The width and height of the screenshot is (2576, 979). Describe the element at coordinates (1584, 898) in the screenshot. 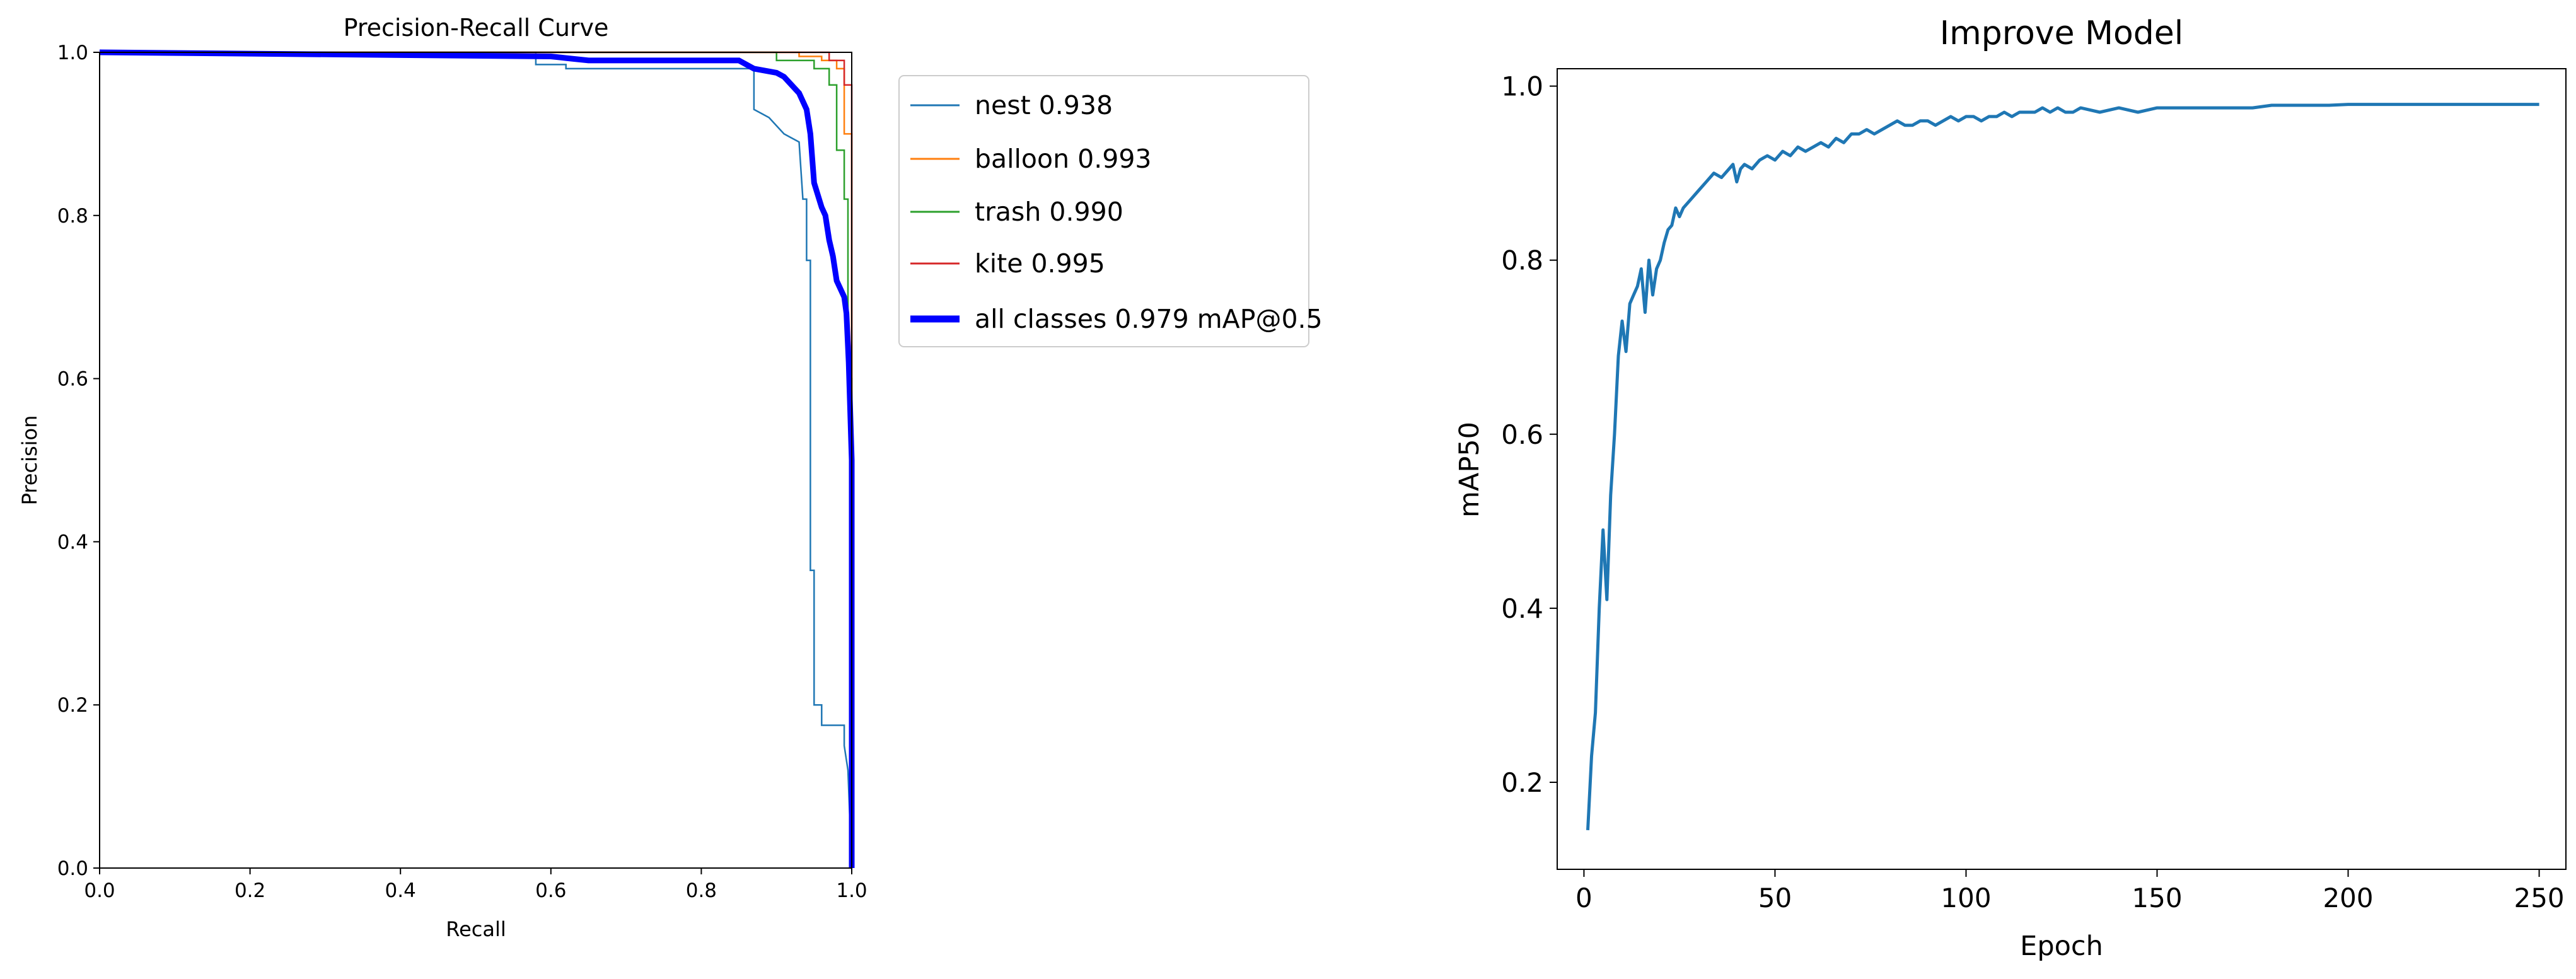

I see `map-x-tick-label: 0` at that location.